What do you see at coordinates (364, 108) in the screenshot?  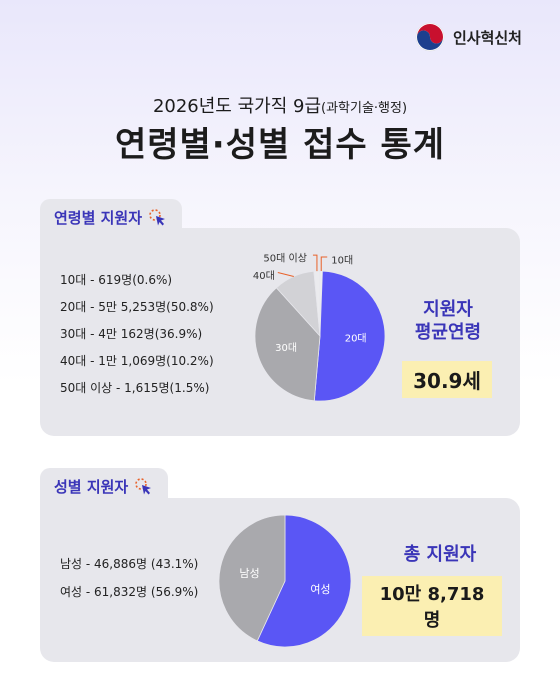 I see `subtitle-paren: (과학기술·행정)` at bounding box center [364, 108].